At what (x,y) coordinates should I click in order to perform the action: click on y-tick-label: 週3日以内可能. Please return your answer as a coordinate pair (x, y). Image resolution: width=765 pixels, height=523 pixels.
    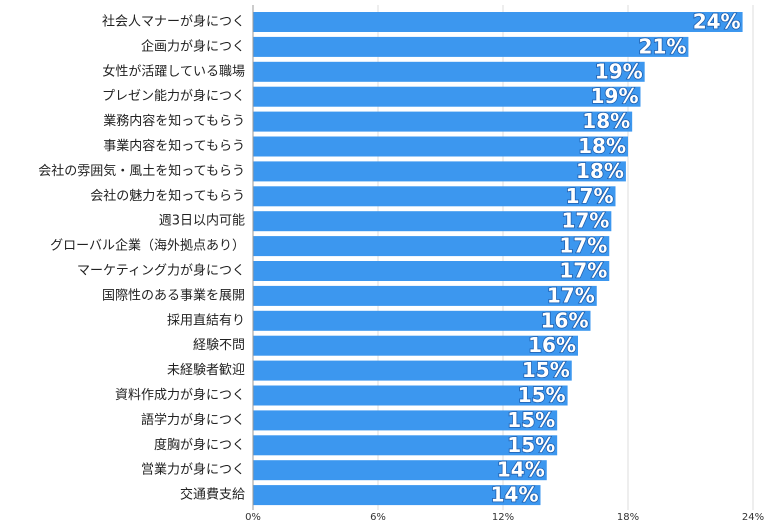
    Looking at the image, I should click on (202, 221).